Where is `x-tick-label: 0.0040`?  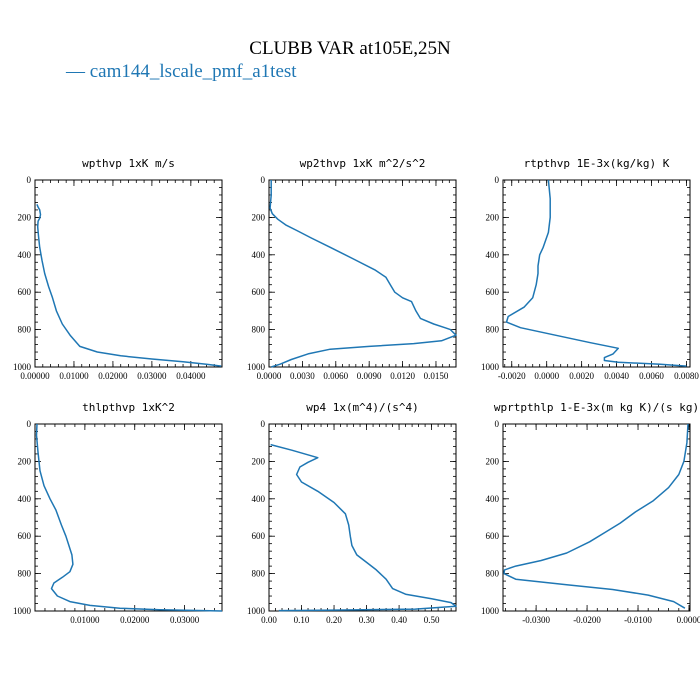 x-tick-label: 0.0040 is located at coordinates (616, 376).